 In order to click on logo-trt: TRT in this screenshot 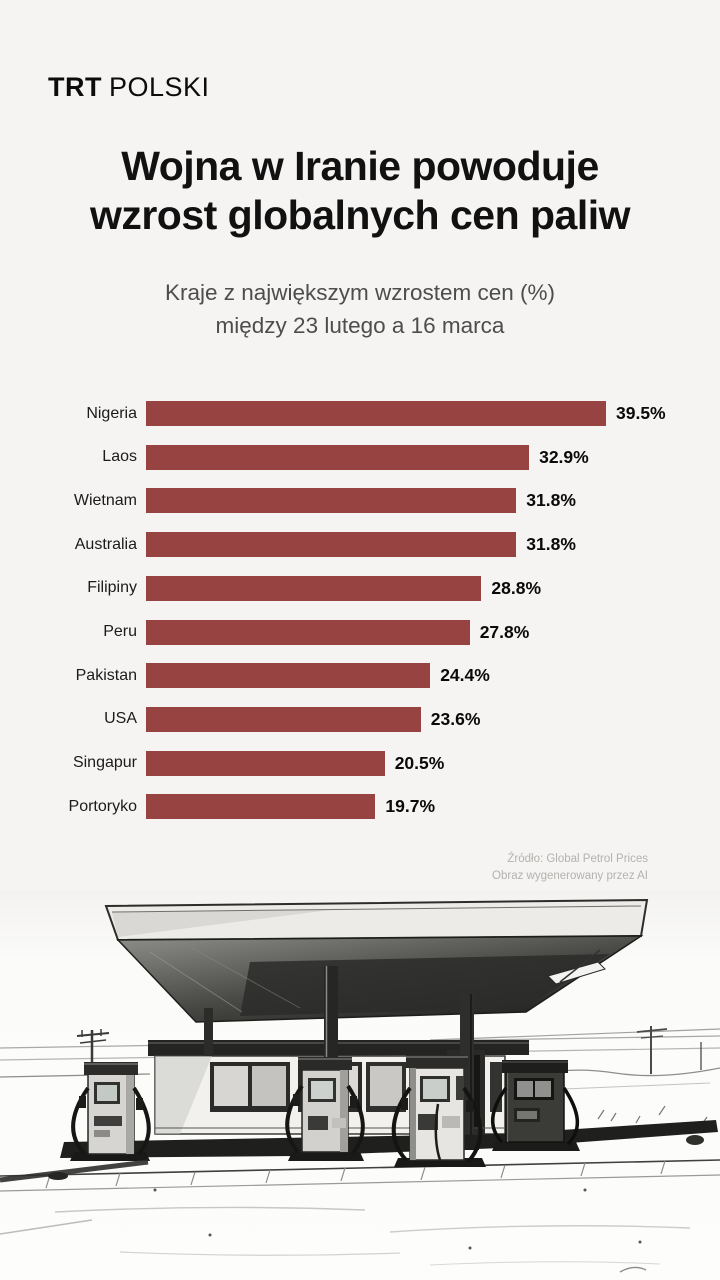, I will do `click(75, 87)`.